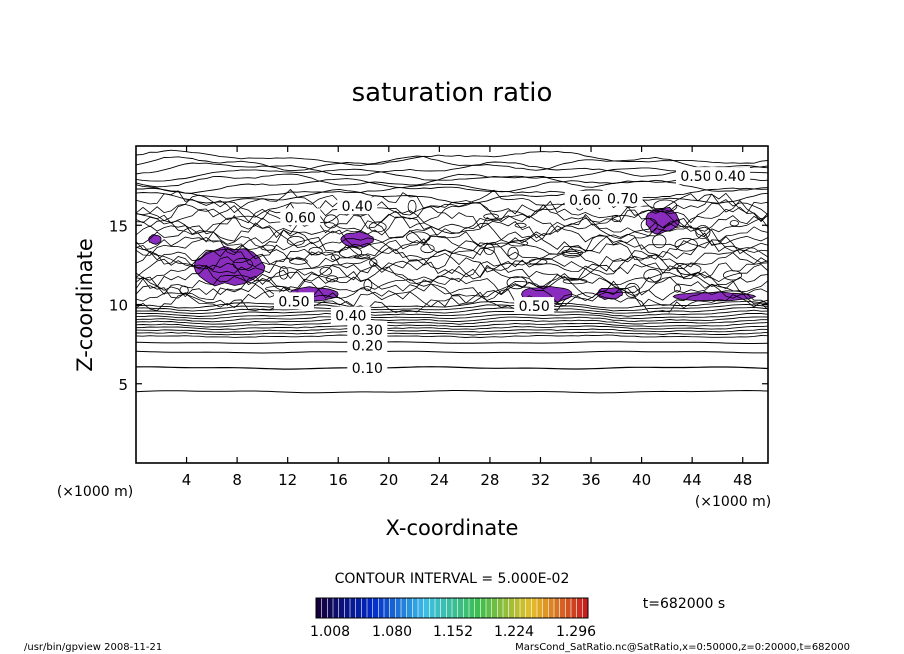 Image resolution: width=904 pixels, height=654 pixels. I want to click on x-tick-label: 36, so click(590, 480).